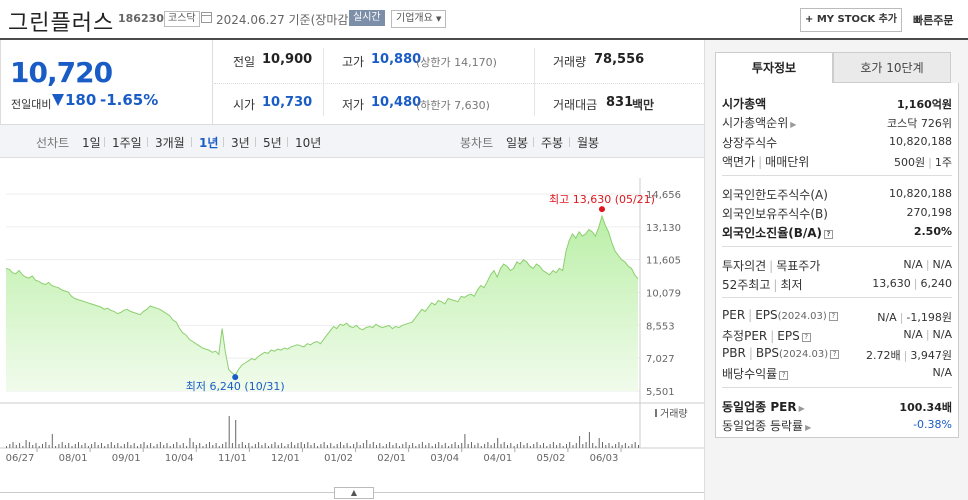 The image size is (968, 500). I want to click on period-3m: 3개월, so click(170, 143).